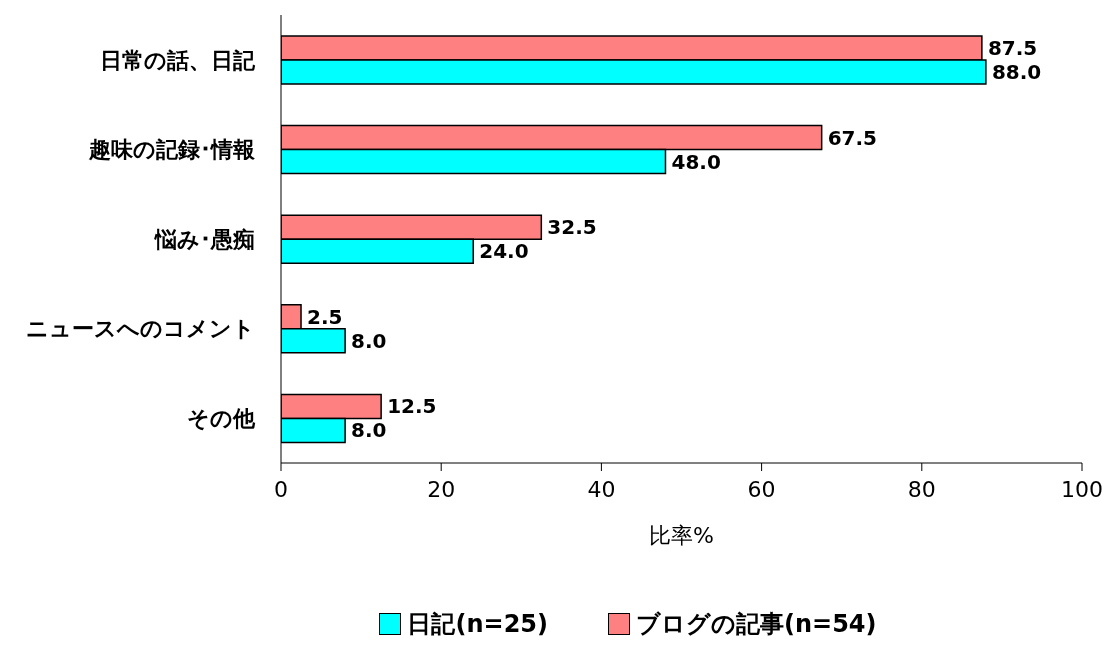  What do you see at coordinates (1082, 489) in the screenshot?
I see `x-tick-label: 100` at bounding box center [1082, 489].